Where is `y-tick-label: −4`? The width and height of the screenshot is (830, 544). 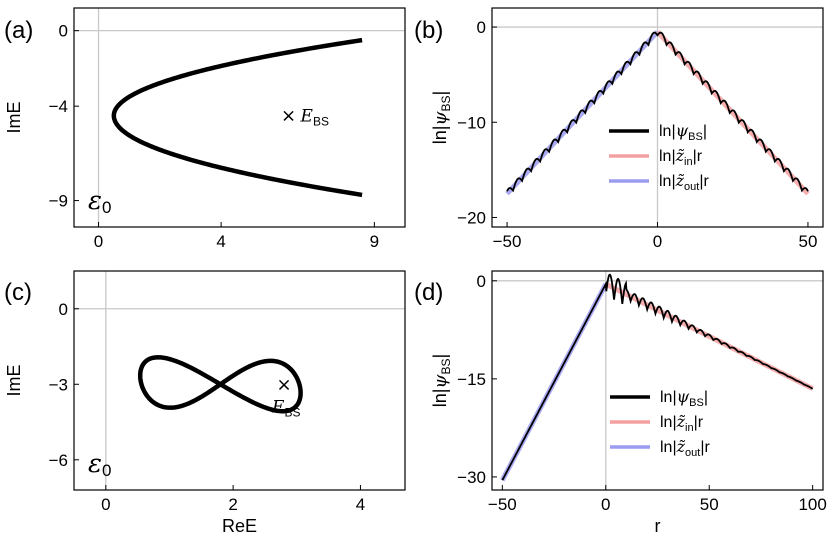
y-tick-label: −4 is located at coordinates (58, 106).